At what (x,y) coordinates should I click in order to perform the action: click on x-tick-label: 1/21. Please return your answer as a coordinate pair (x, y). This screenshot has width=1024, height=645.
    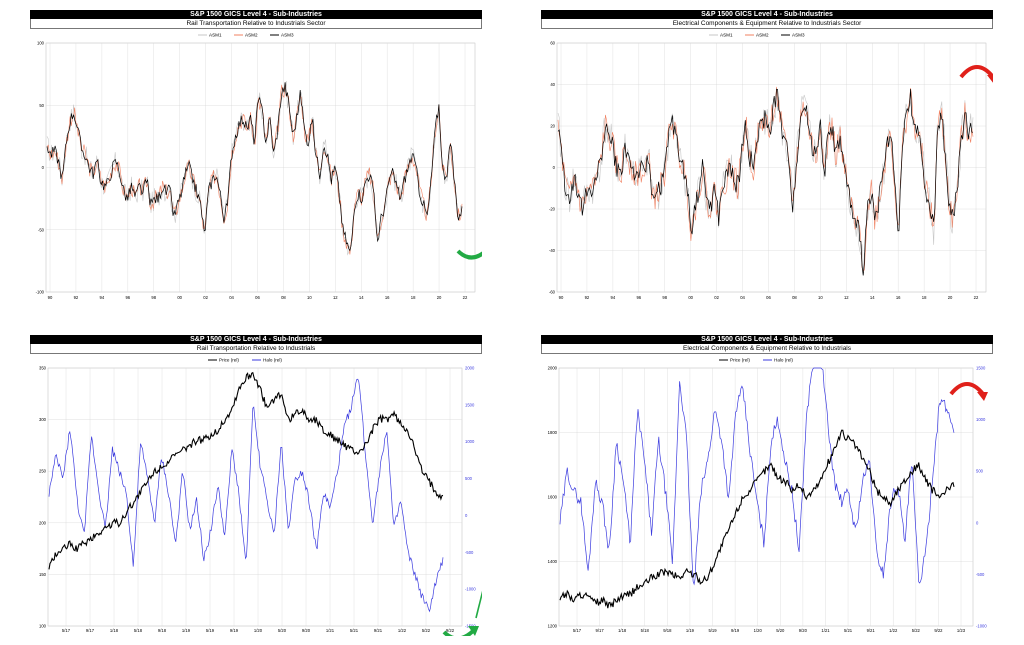
    Looking at the image, I should click on (825, 630).